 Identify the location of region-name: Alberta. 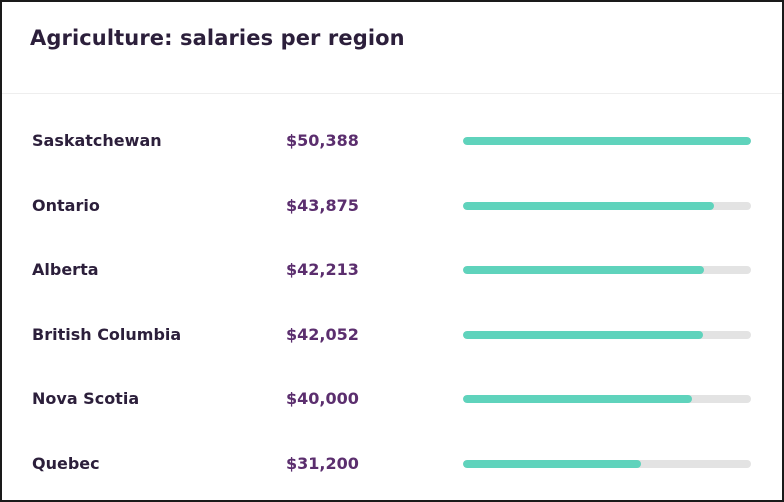
(65, 269).